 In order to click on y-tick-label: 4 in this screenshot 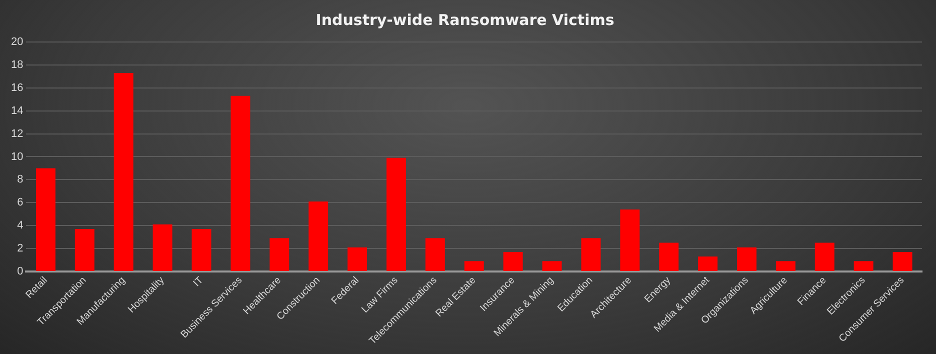, I will do `click(20, 226)`.